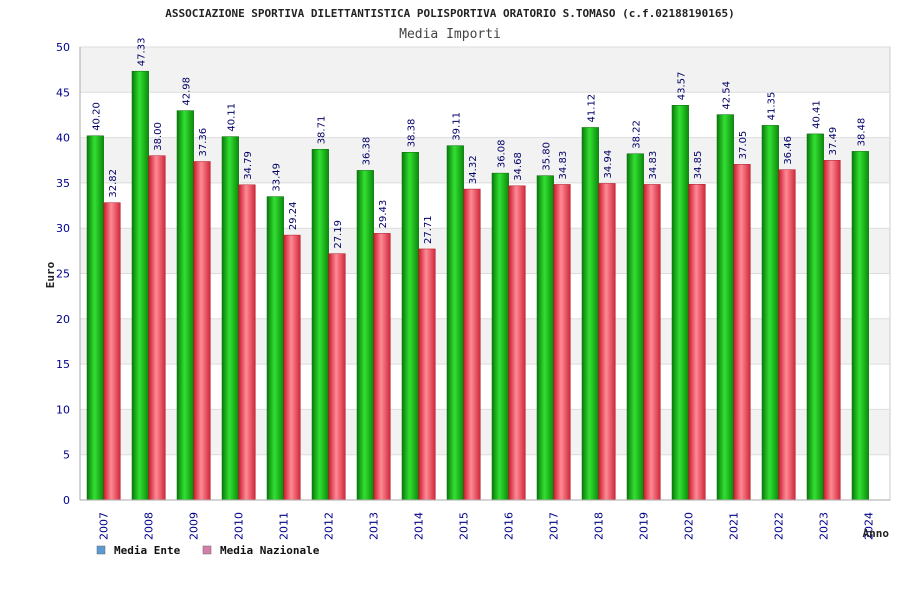 Image resolution: width=900 pixels, height=600 pixels. Describe the element at coordinates (66, 455) in the screenshot. I see `y-tick-label: 5` at that location.